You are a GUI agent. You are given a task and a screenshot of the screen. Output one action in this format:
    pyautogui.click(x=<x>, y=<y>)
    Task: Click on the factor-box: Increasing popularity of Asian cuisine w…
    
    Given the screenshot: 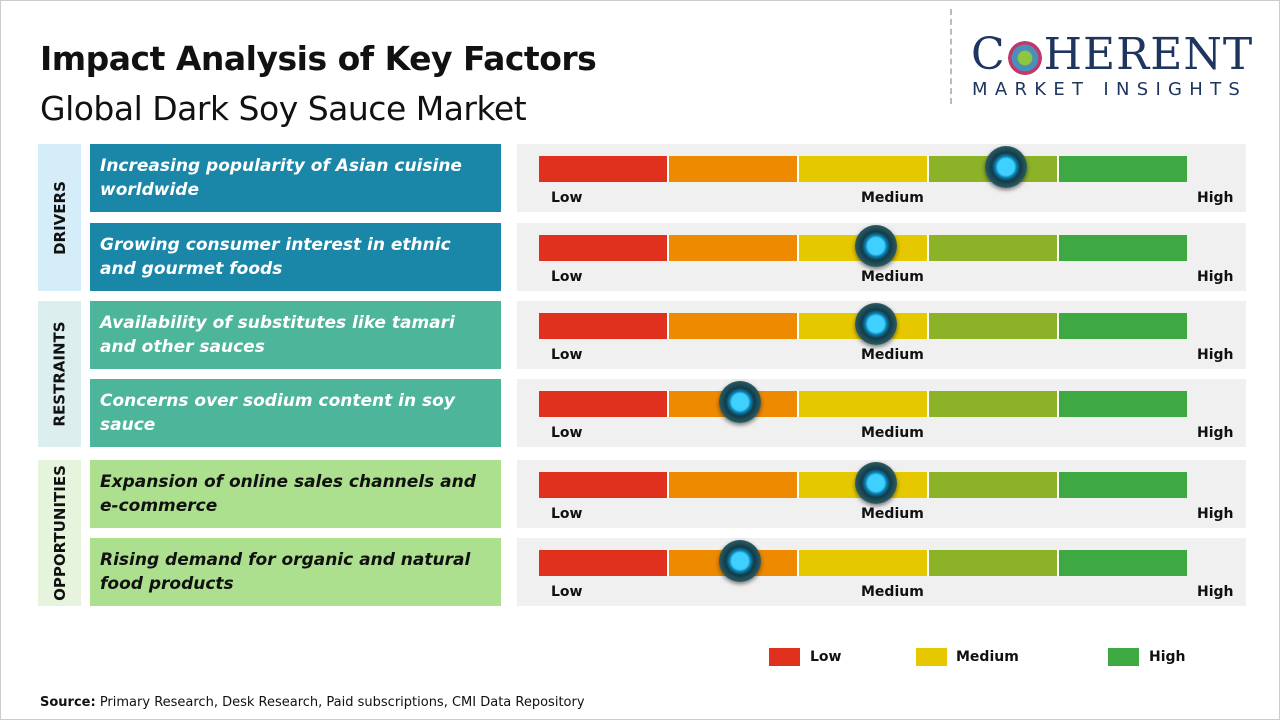 What is the action you would take?
    pyautogui.click(x=295, y=178)
    